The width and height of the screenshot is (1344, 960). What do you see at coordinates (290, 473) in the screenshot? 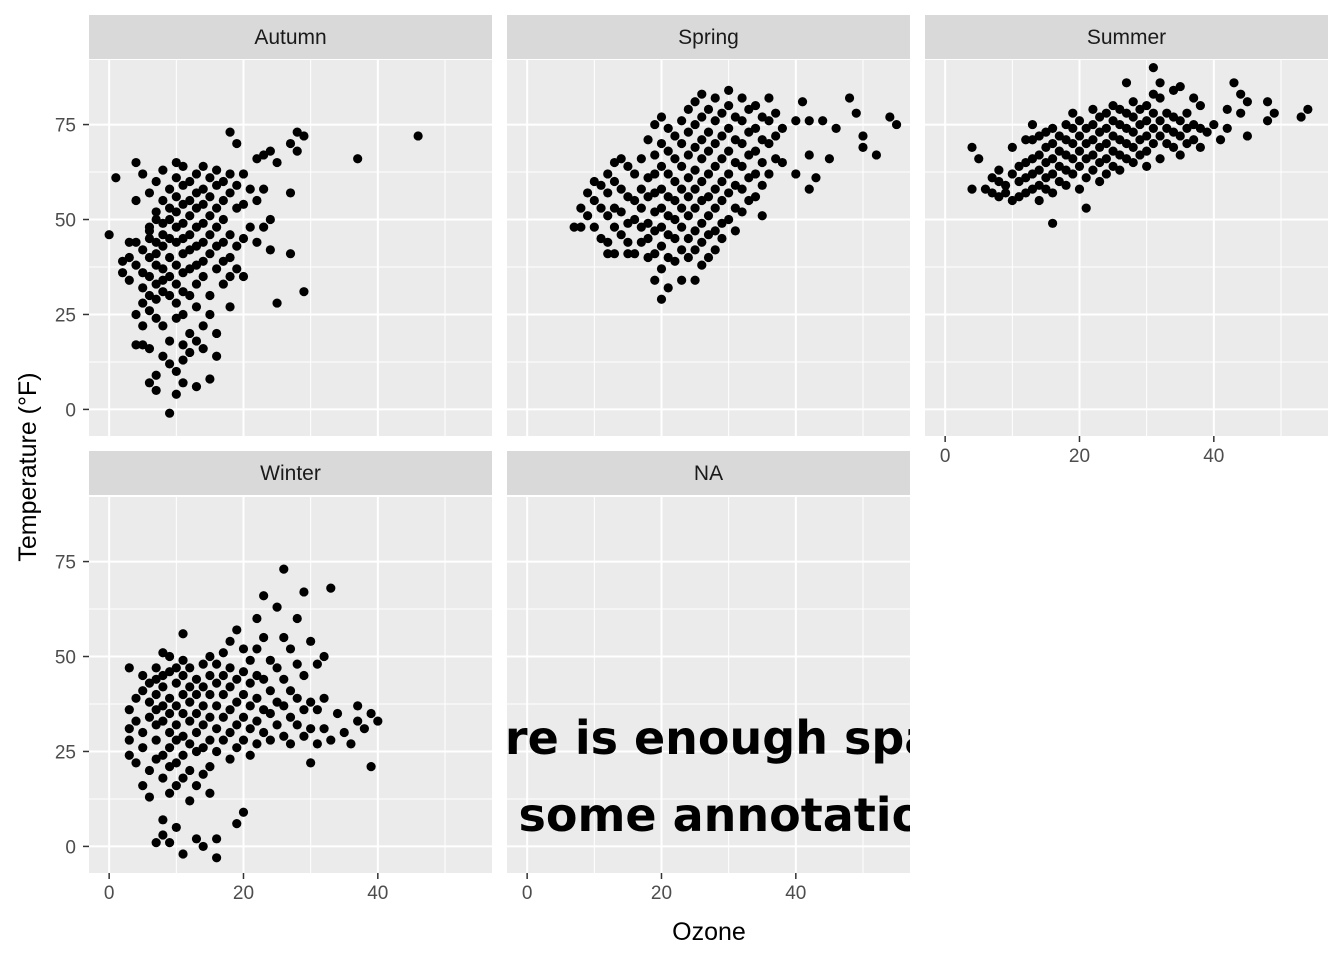
I see `strip-label: Winter` at bounding box center [290, 473].